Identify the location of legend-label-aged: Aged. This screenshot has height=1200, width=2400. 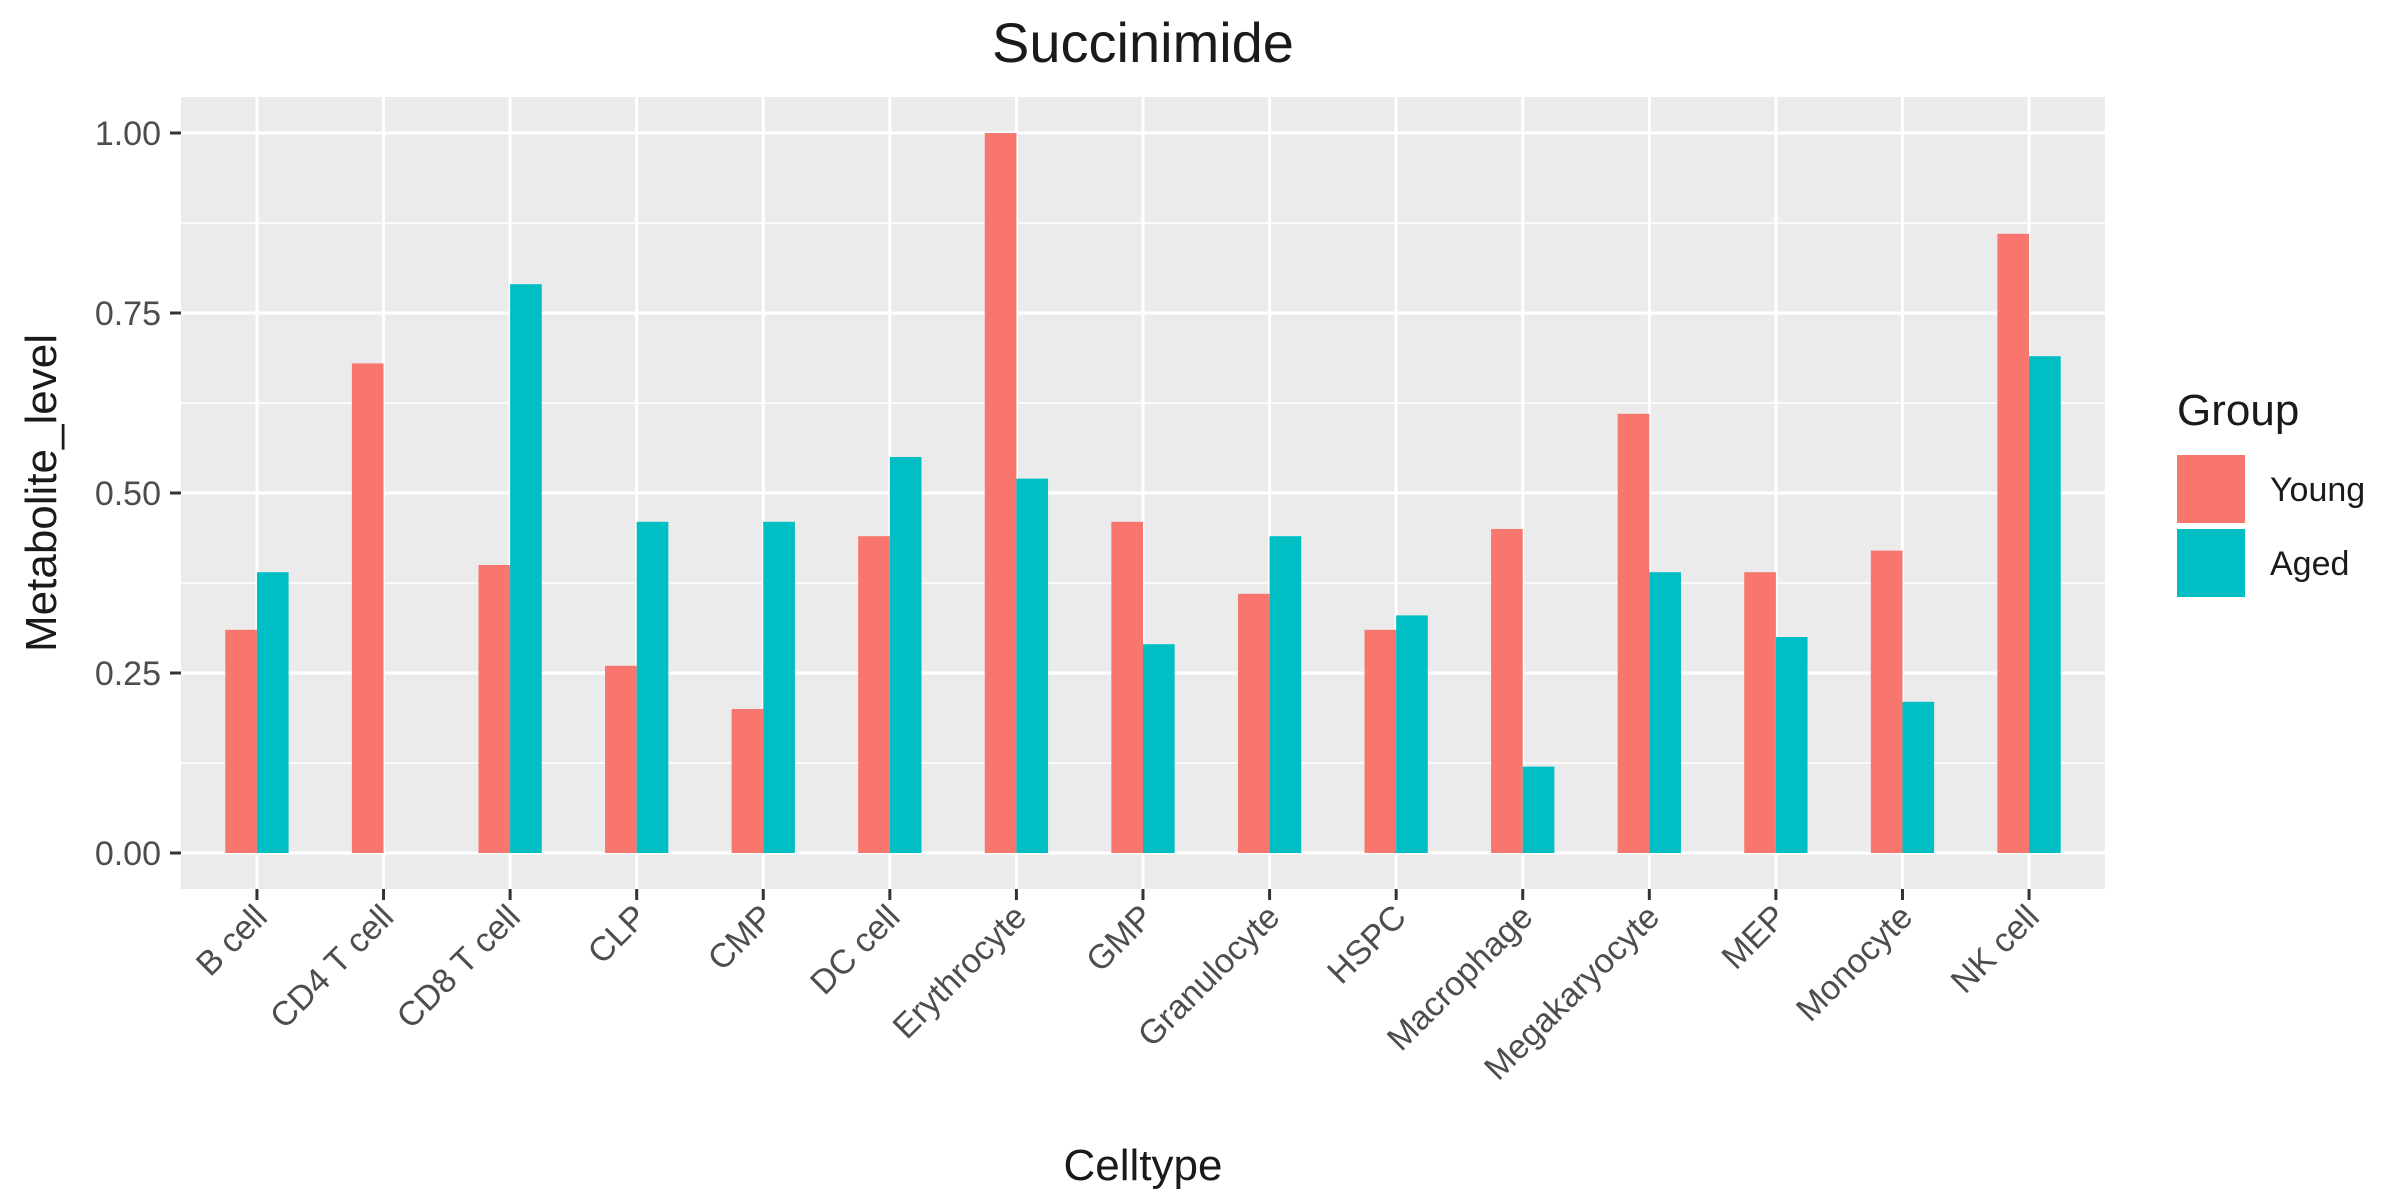
(2309, 564).